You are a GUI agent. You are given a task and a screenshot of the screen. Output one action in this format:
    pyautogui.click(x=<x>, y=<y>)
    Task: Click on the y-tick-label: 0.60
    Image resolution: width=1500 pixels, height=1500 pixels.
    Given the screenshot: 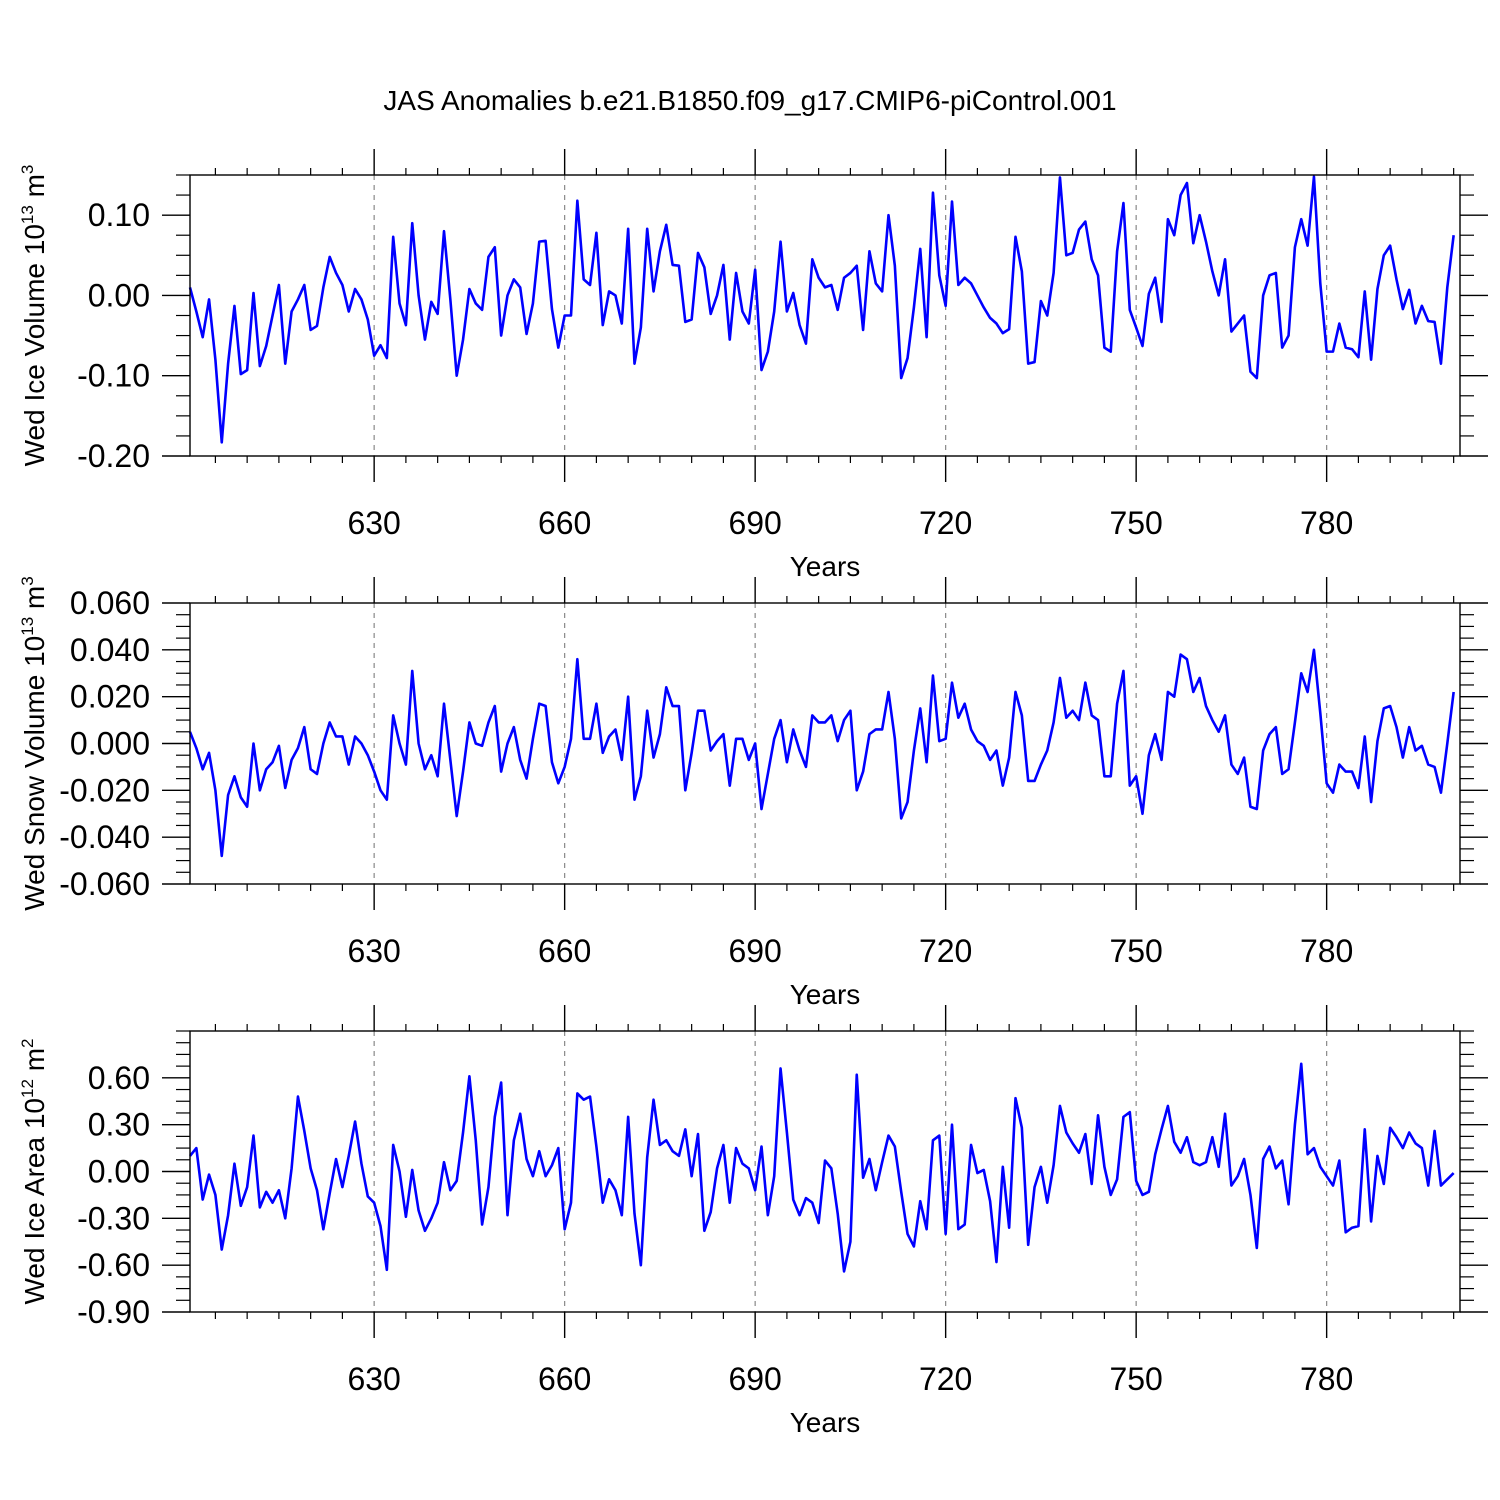 What is the action you would take?
    pyautogui.click(x=119, y=1078)
    